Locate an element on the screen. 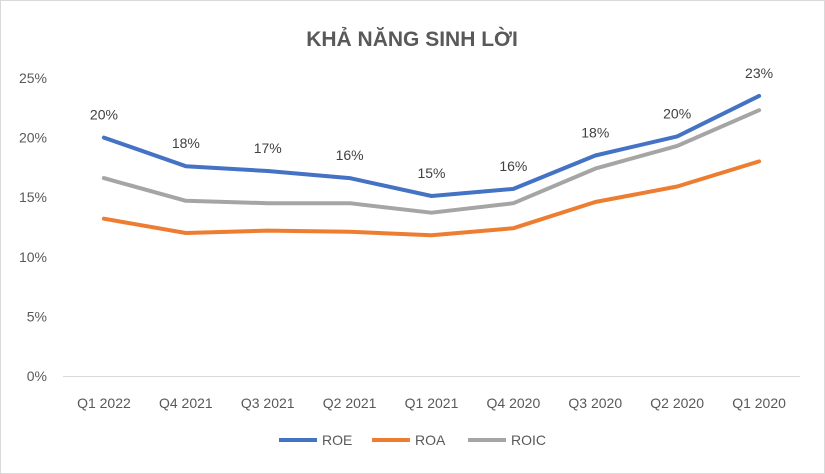  y-tick-label: 0% is located at coordinates (37, 376).